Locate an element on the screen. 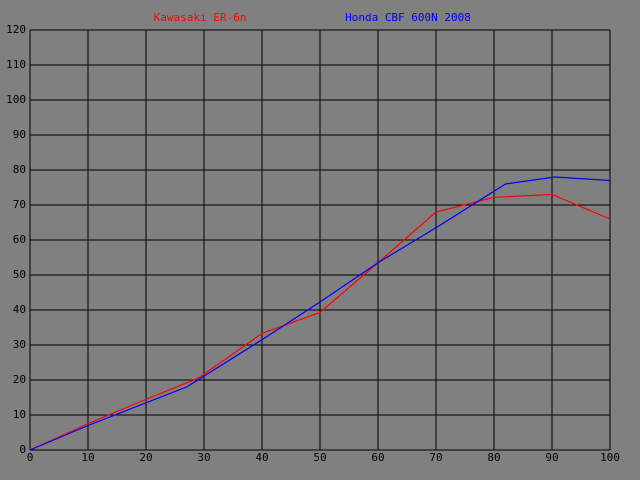 The height and width of the screenshot is (480, 640). y-tick-label: 60 is located at coordinates (19, 239).